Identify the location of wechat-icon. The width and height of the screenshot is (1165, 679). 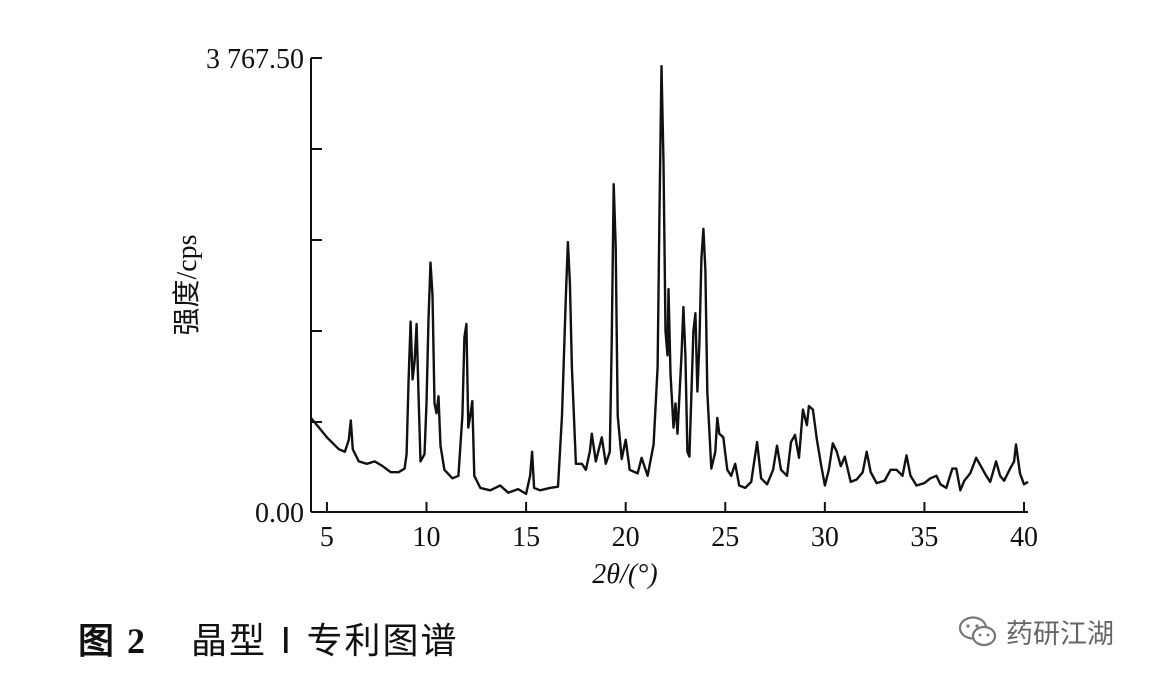
(977, 630).